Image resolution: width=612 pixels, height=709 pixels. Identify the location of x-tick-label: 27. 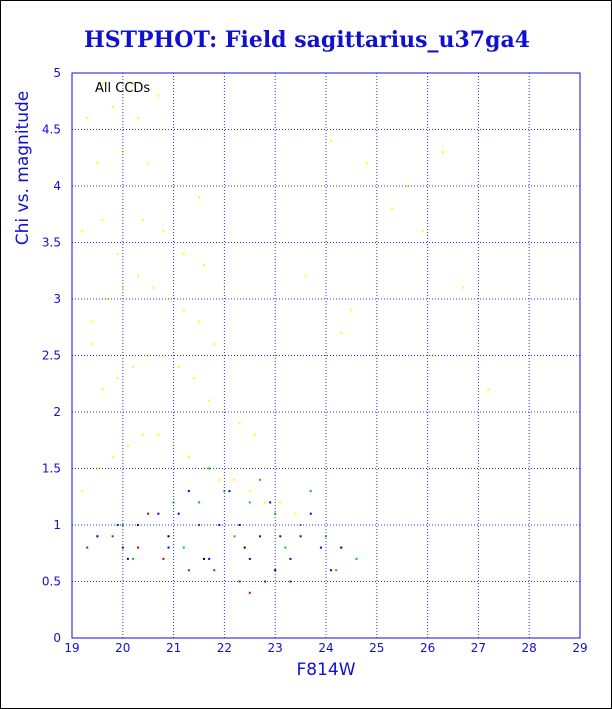
(478, 648).